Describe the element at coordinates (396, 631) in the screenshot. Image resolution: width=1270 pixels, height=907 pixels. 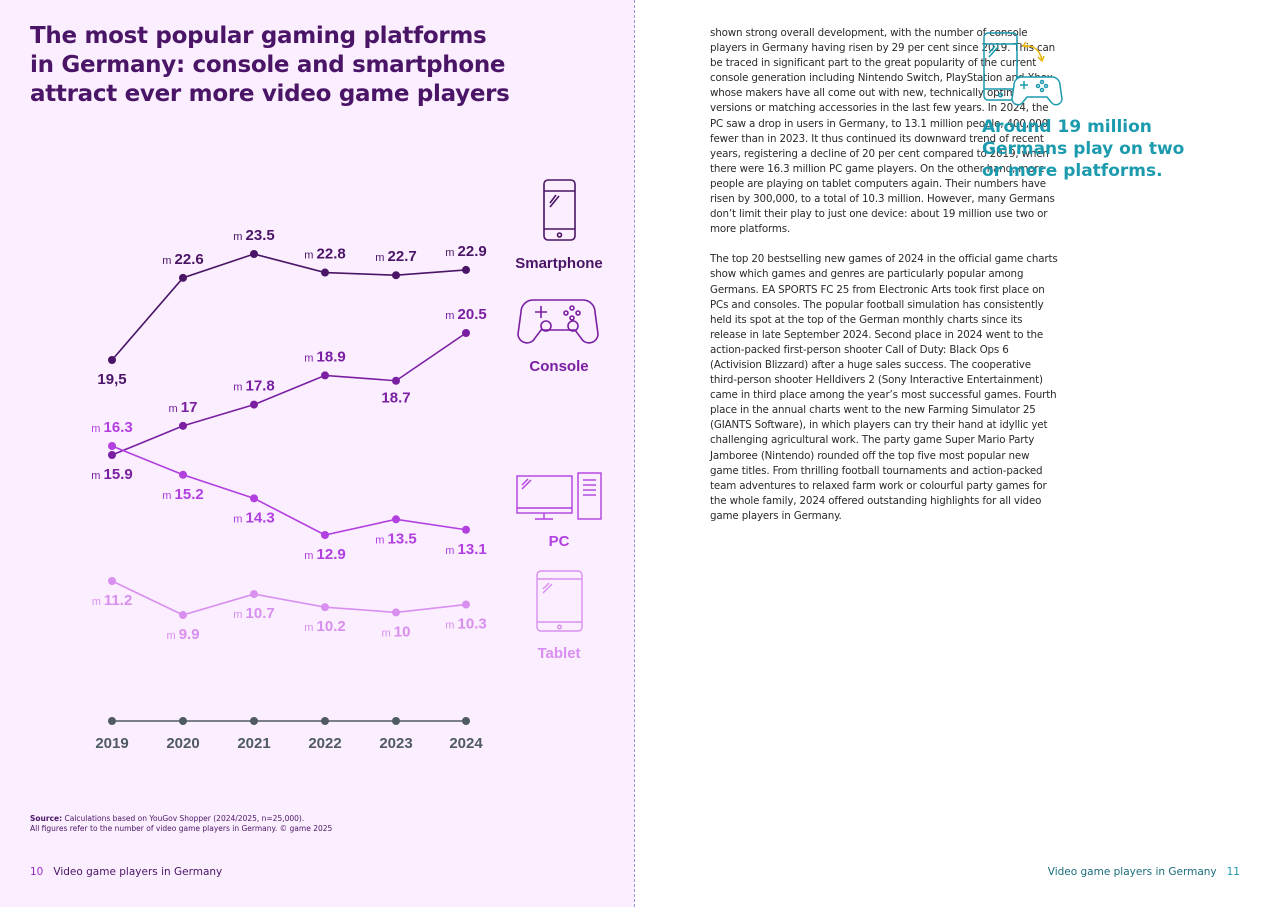
I see `tablet-data-label: m 10` at that location.